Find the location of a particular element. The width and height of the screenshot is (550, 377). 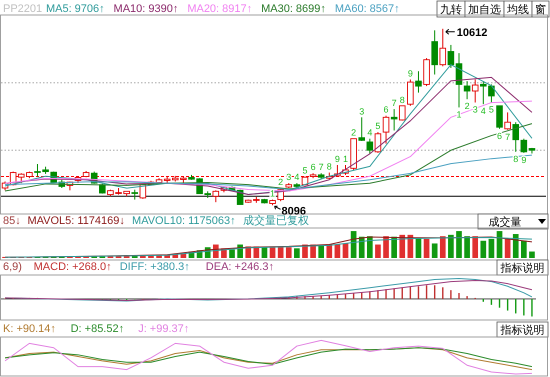

text: MACD: +268.0↑ is located at coordinates (73, 267).